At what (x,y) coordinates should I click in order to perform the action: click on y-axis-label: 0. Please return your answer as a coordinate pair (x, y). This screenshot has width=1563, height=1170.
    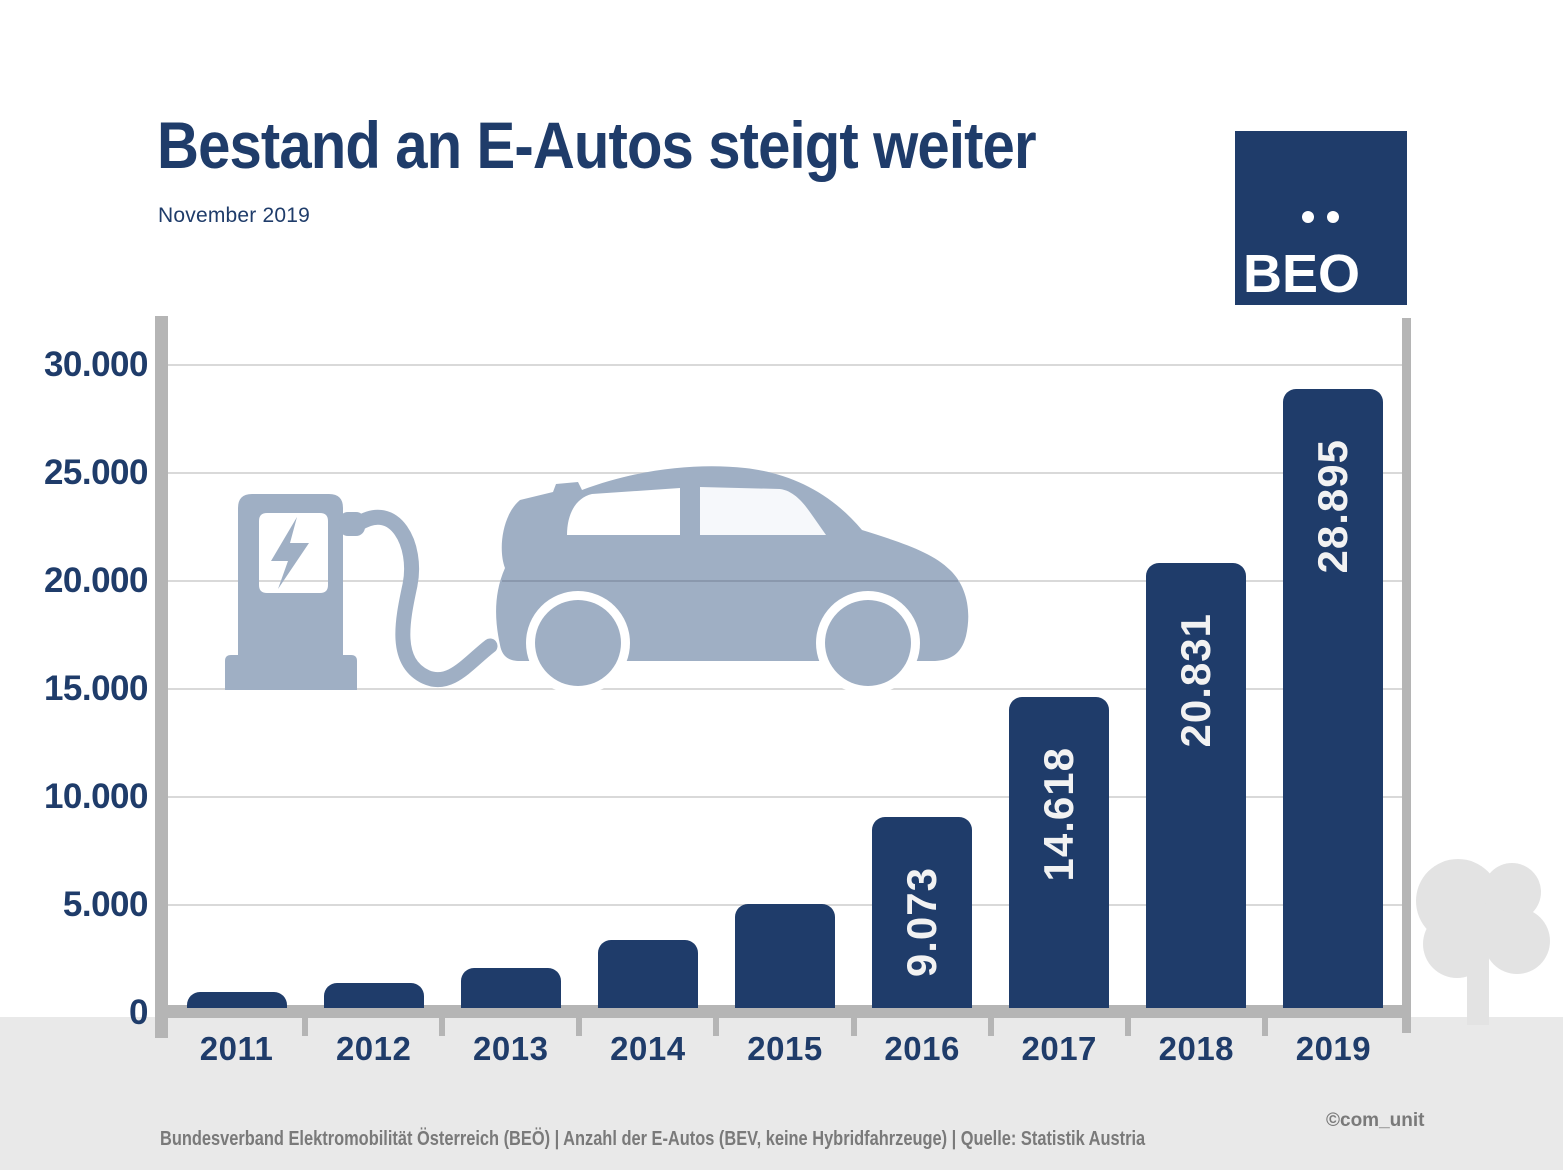
    Looking at the image, I should click on (138, 1012).